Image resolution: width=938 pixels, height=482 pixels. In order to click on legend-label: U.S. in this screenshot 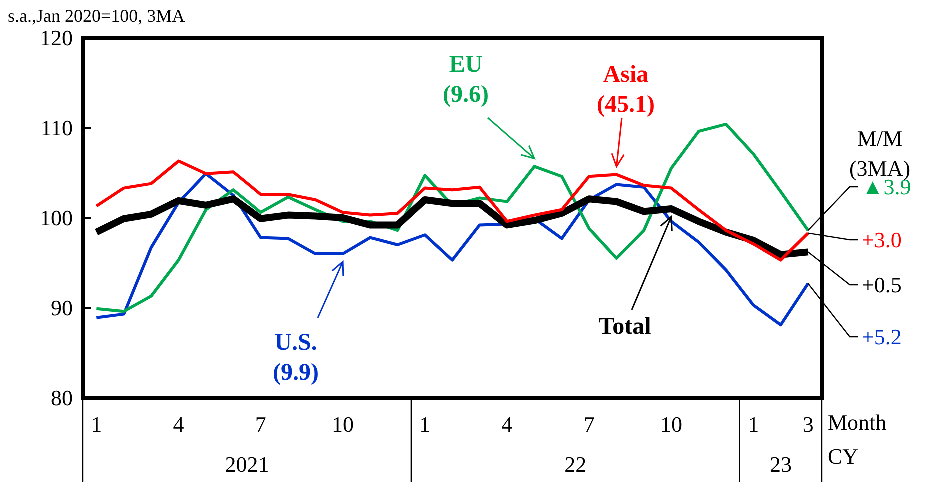, I will do `click(296, 343)`.